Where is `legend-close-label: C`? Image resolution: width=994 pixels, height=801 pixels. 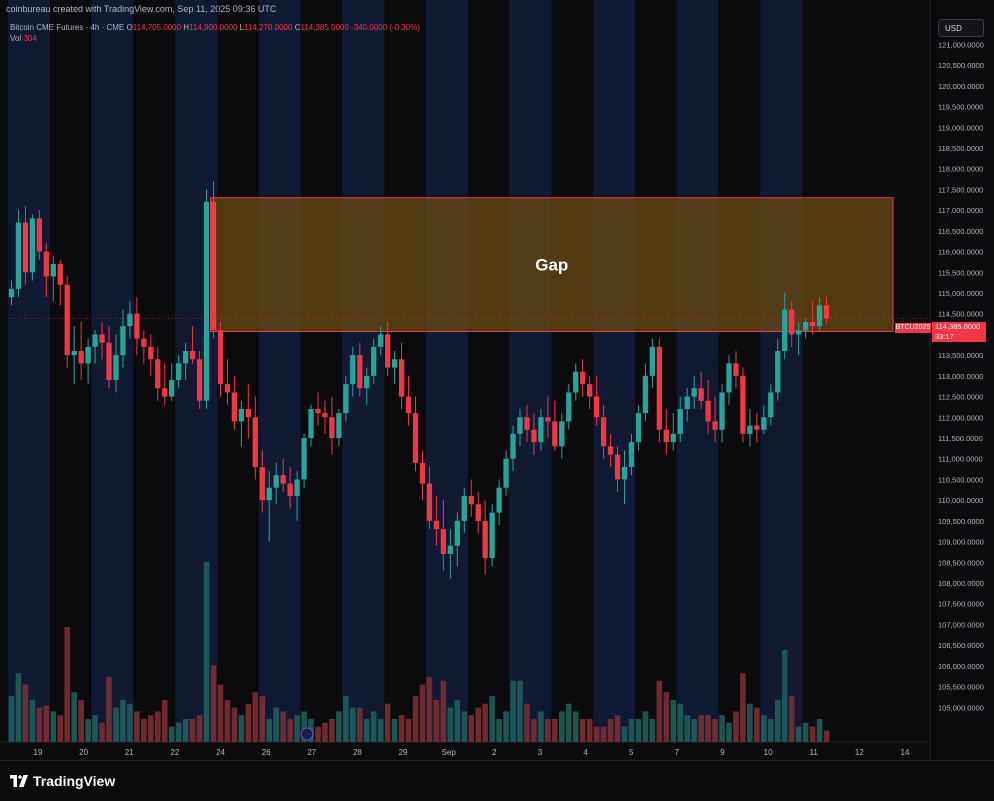 legend-close-label: C is located at coordinates (297, 27).